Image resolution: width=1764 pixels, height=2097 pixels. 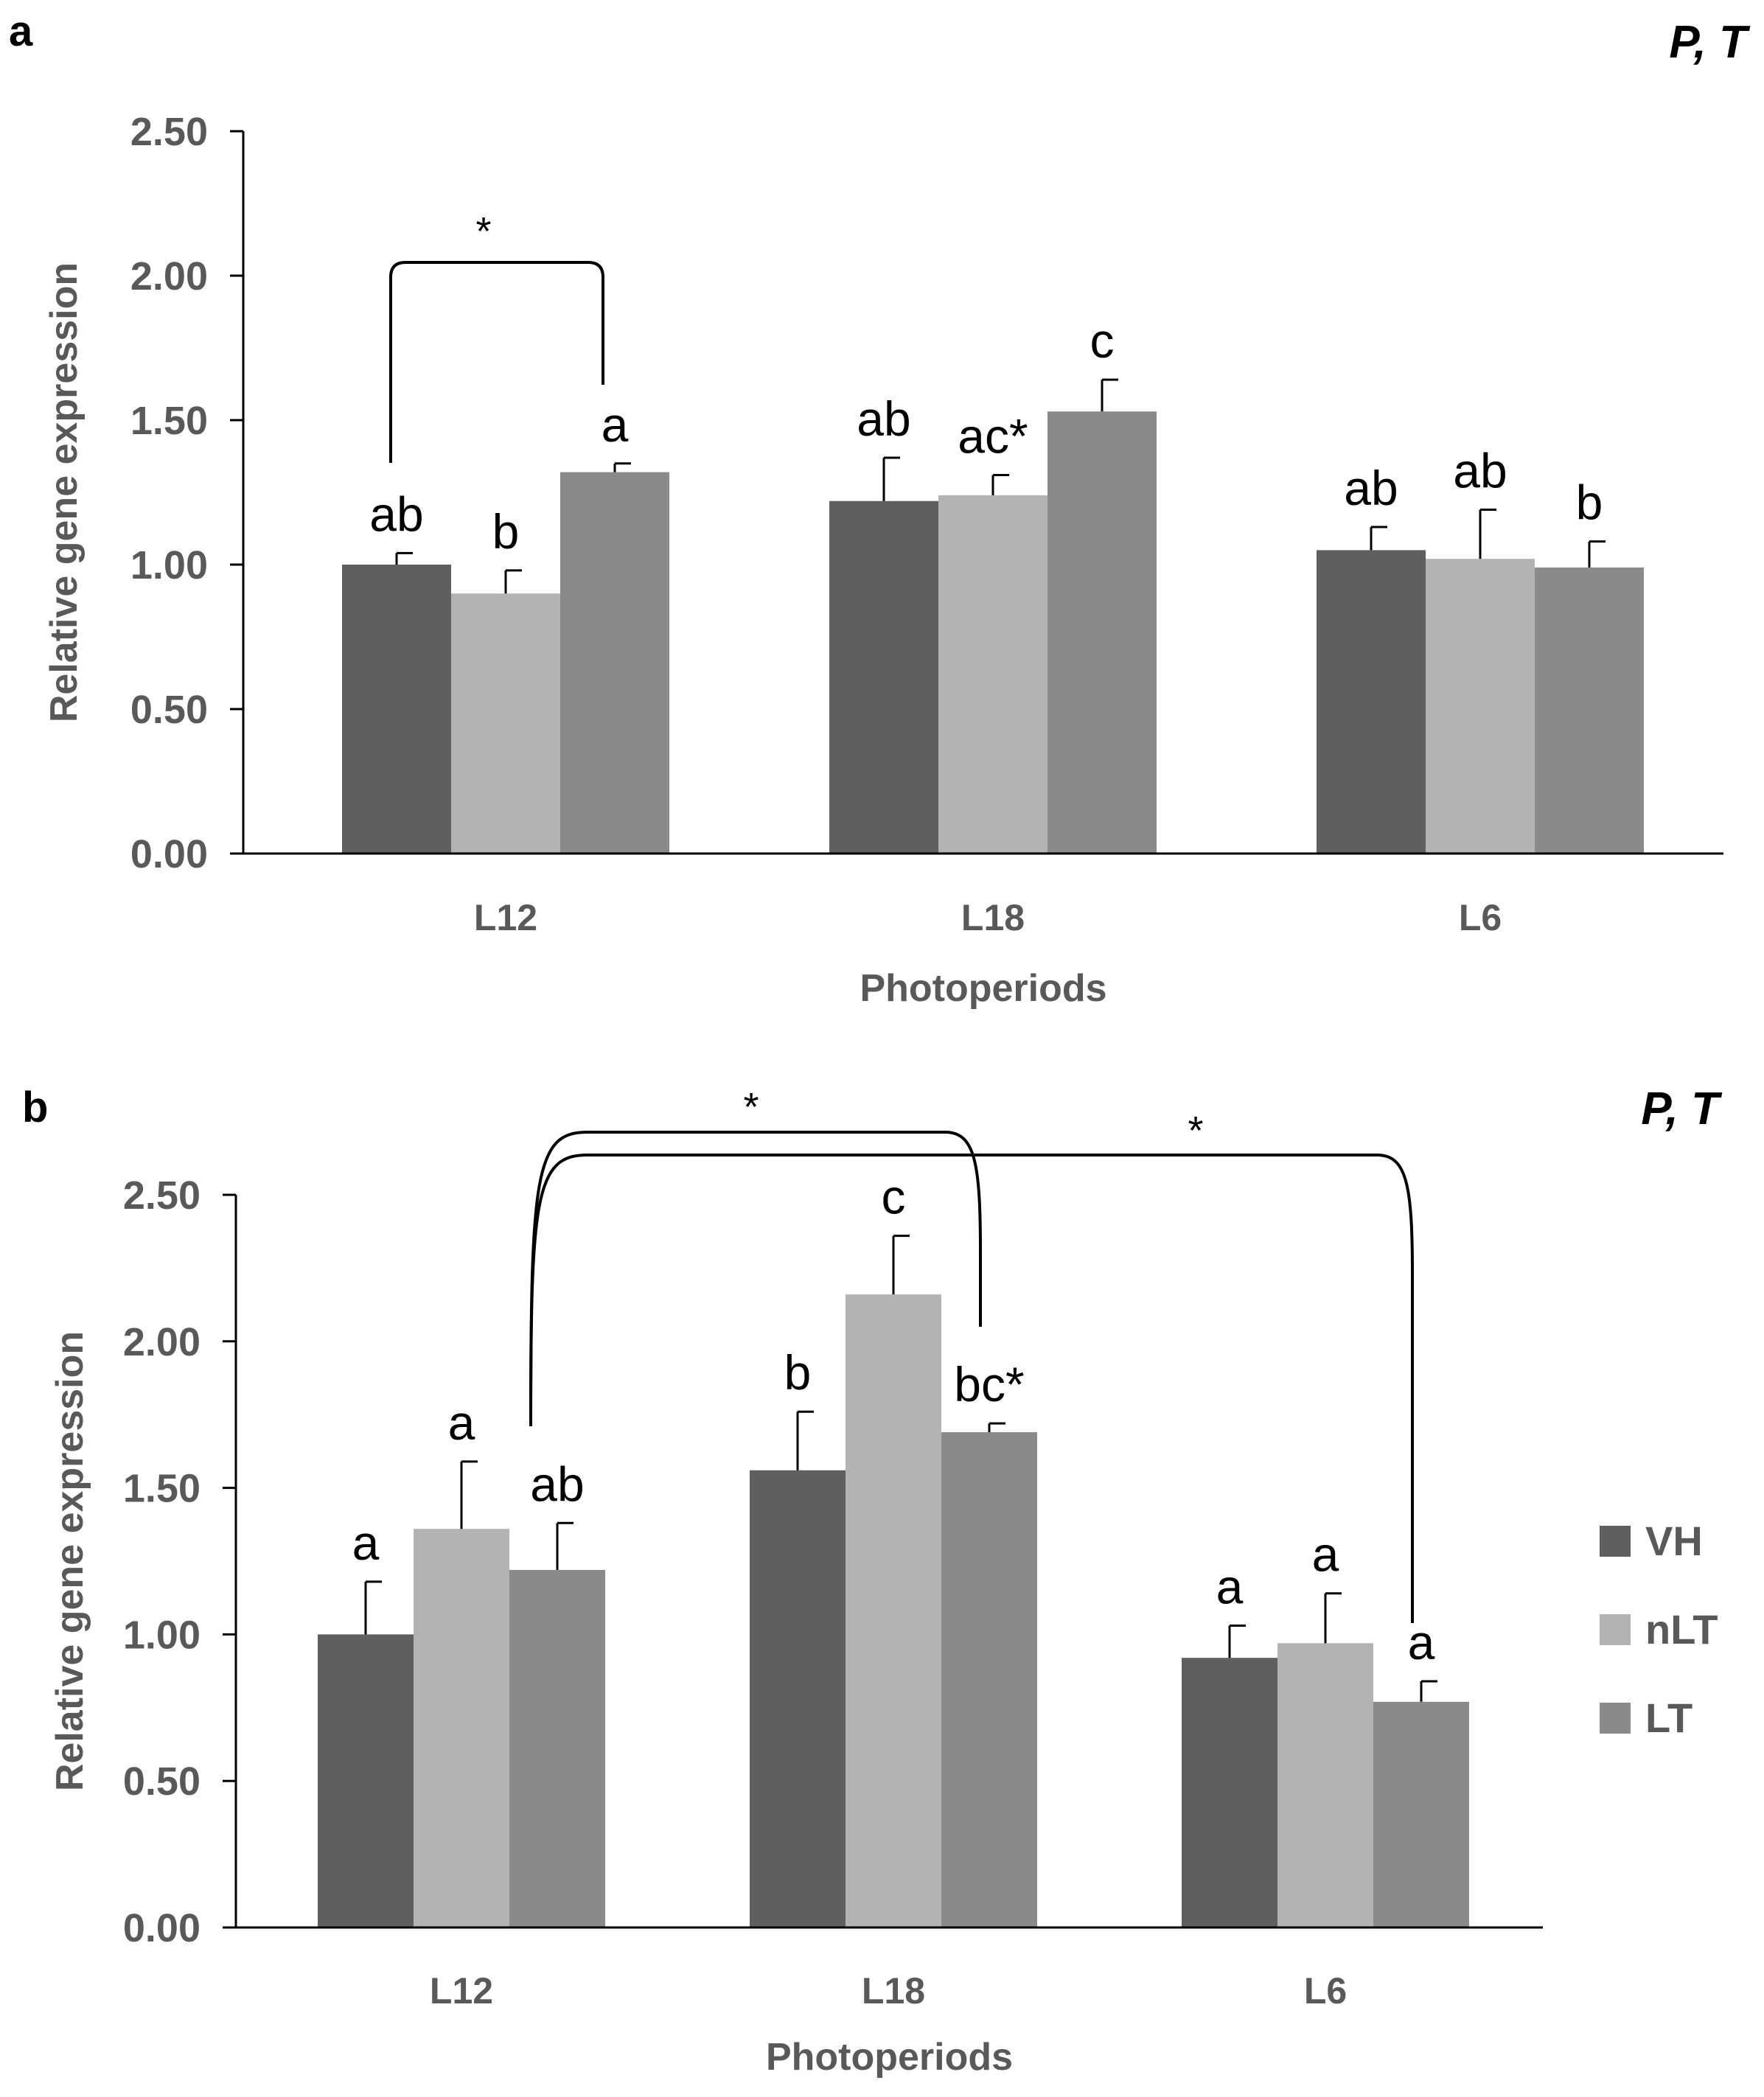 What do you see at coordinates (1230, 1586) in the screenshot?
I see `significance-label-VH-L6: a` at bounding box center [1230, 1586].